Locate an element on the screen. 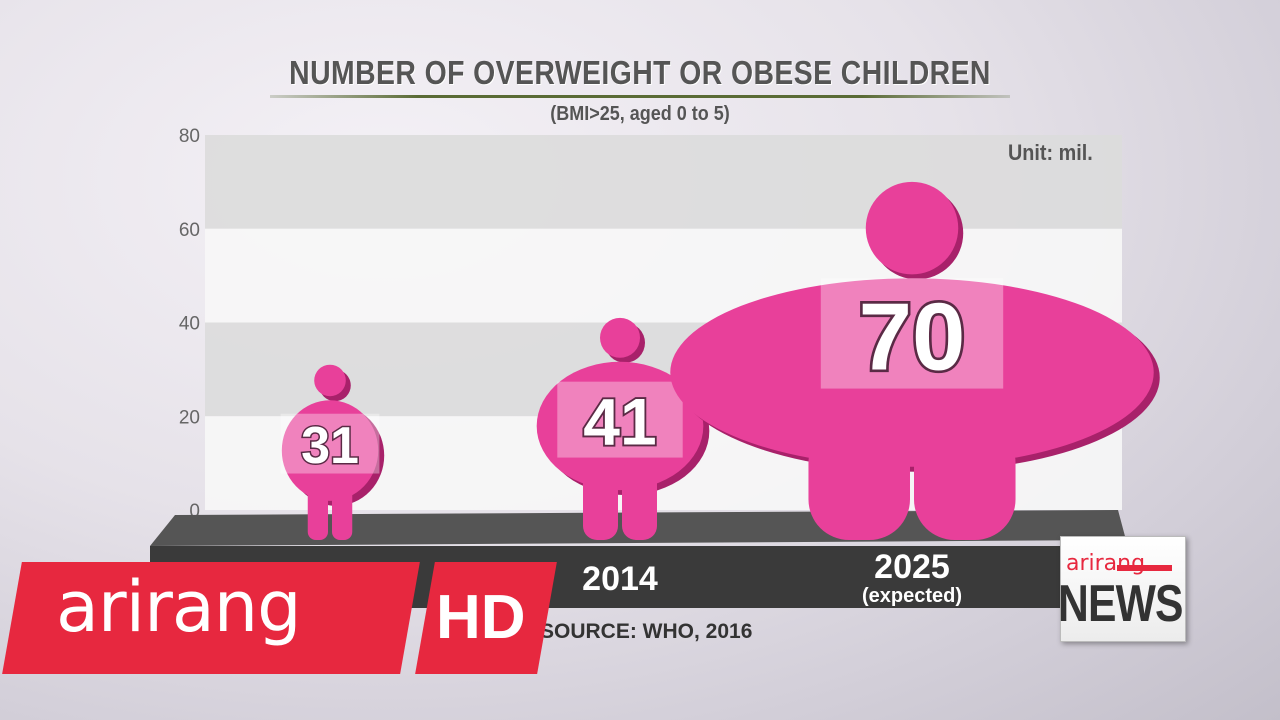  value-label: 31 is located at coordinates (330, 446).